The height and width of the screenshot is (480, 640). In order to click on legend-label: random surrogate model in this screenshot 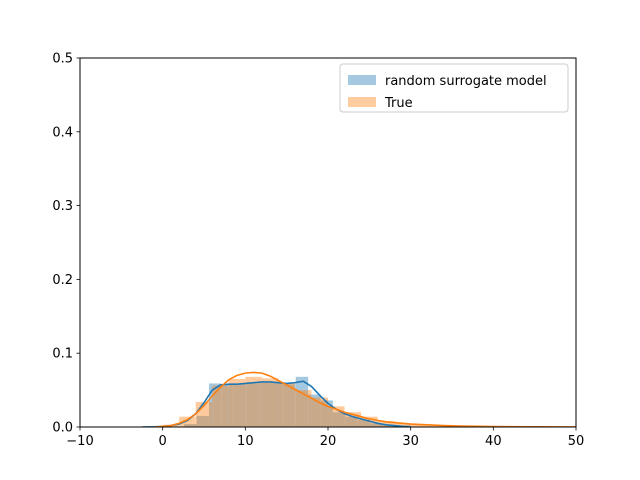, I will do `click(466, 81)`.